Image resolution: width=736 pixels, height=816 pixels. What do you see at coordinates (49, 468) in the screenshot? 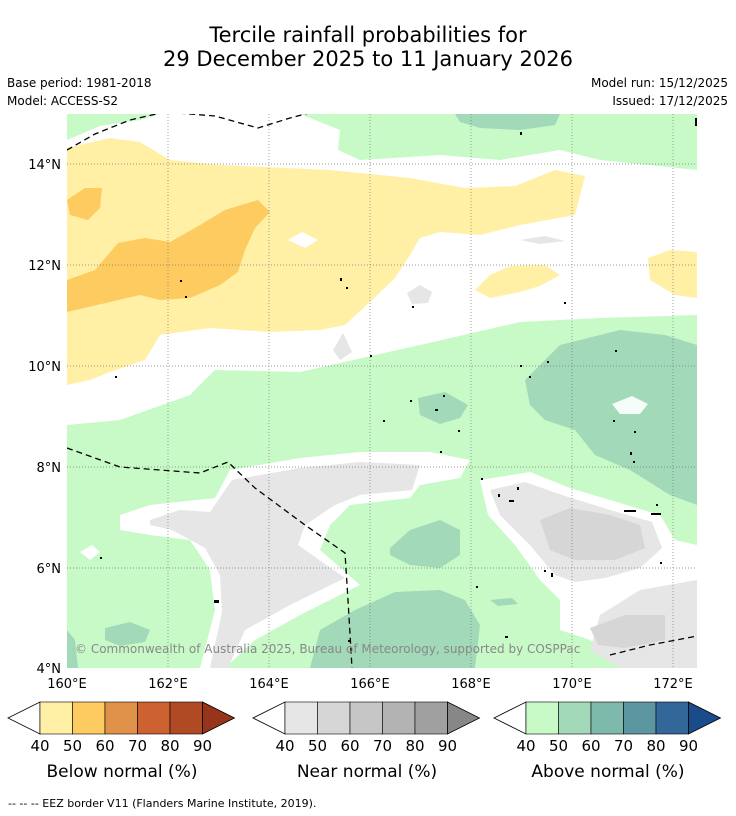
I see `lat-label: 8°N` at bounding box center [49, 468].